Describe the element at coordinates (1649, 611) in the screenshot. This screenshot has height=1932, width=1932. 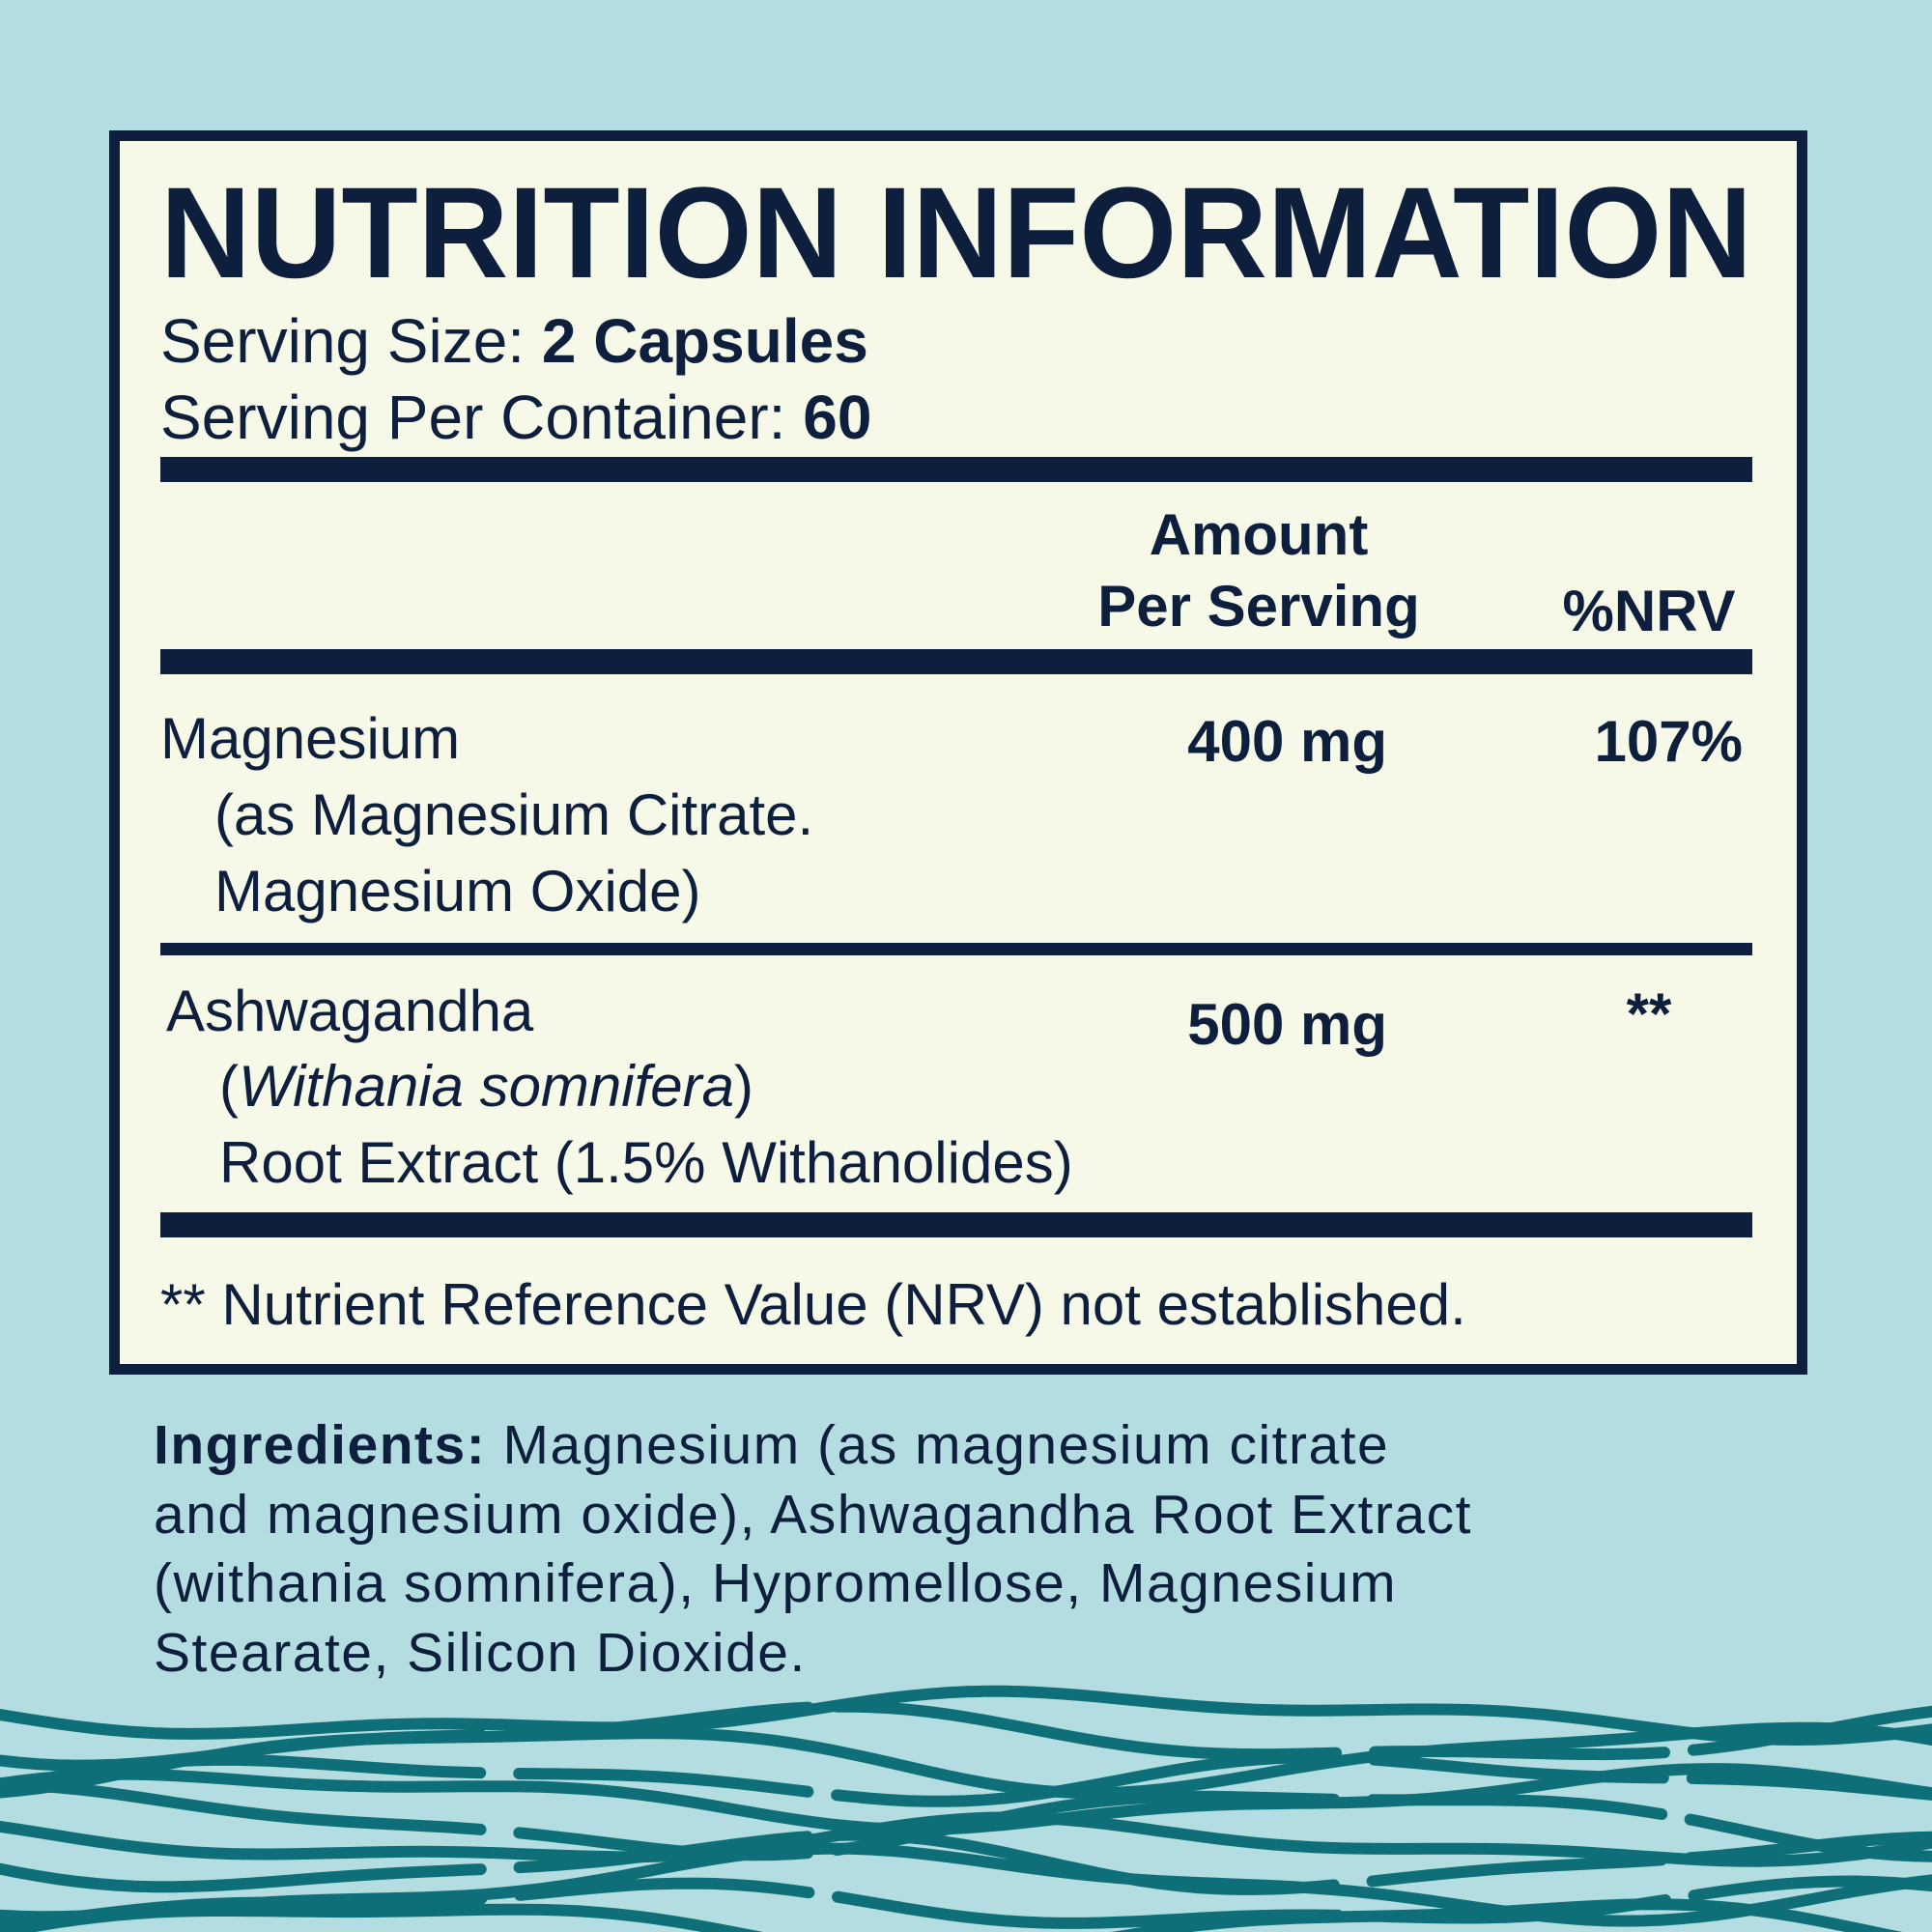
I see `header-nrv: %NRV` at that location.